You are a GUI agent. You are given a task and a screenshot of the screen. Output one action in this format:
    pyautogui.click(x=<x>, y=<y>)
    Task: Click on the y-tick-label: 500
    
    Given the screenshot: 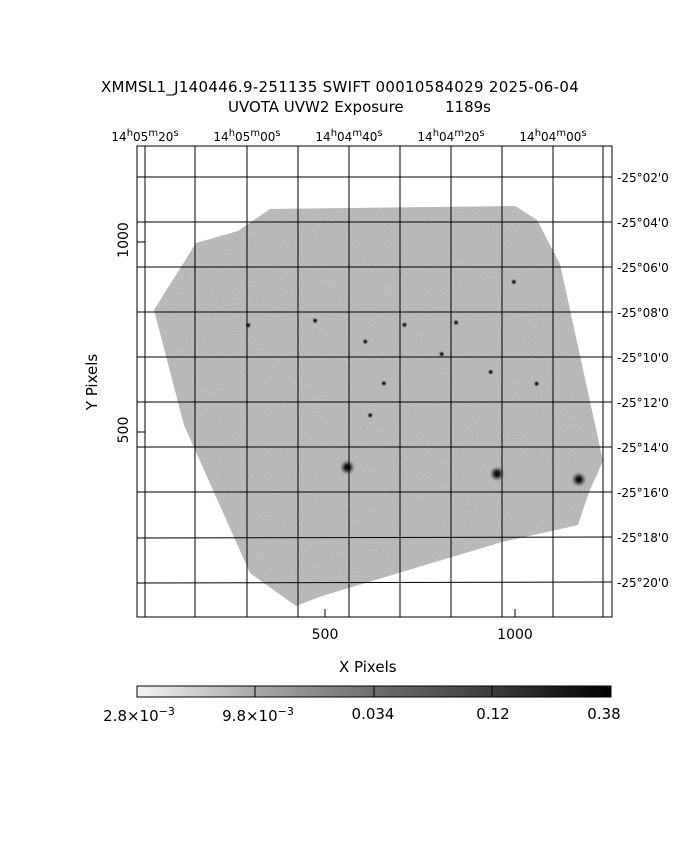 What is the action you would take?
    pyautogui.click(x=124, y=430)
    